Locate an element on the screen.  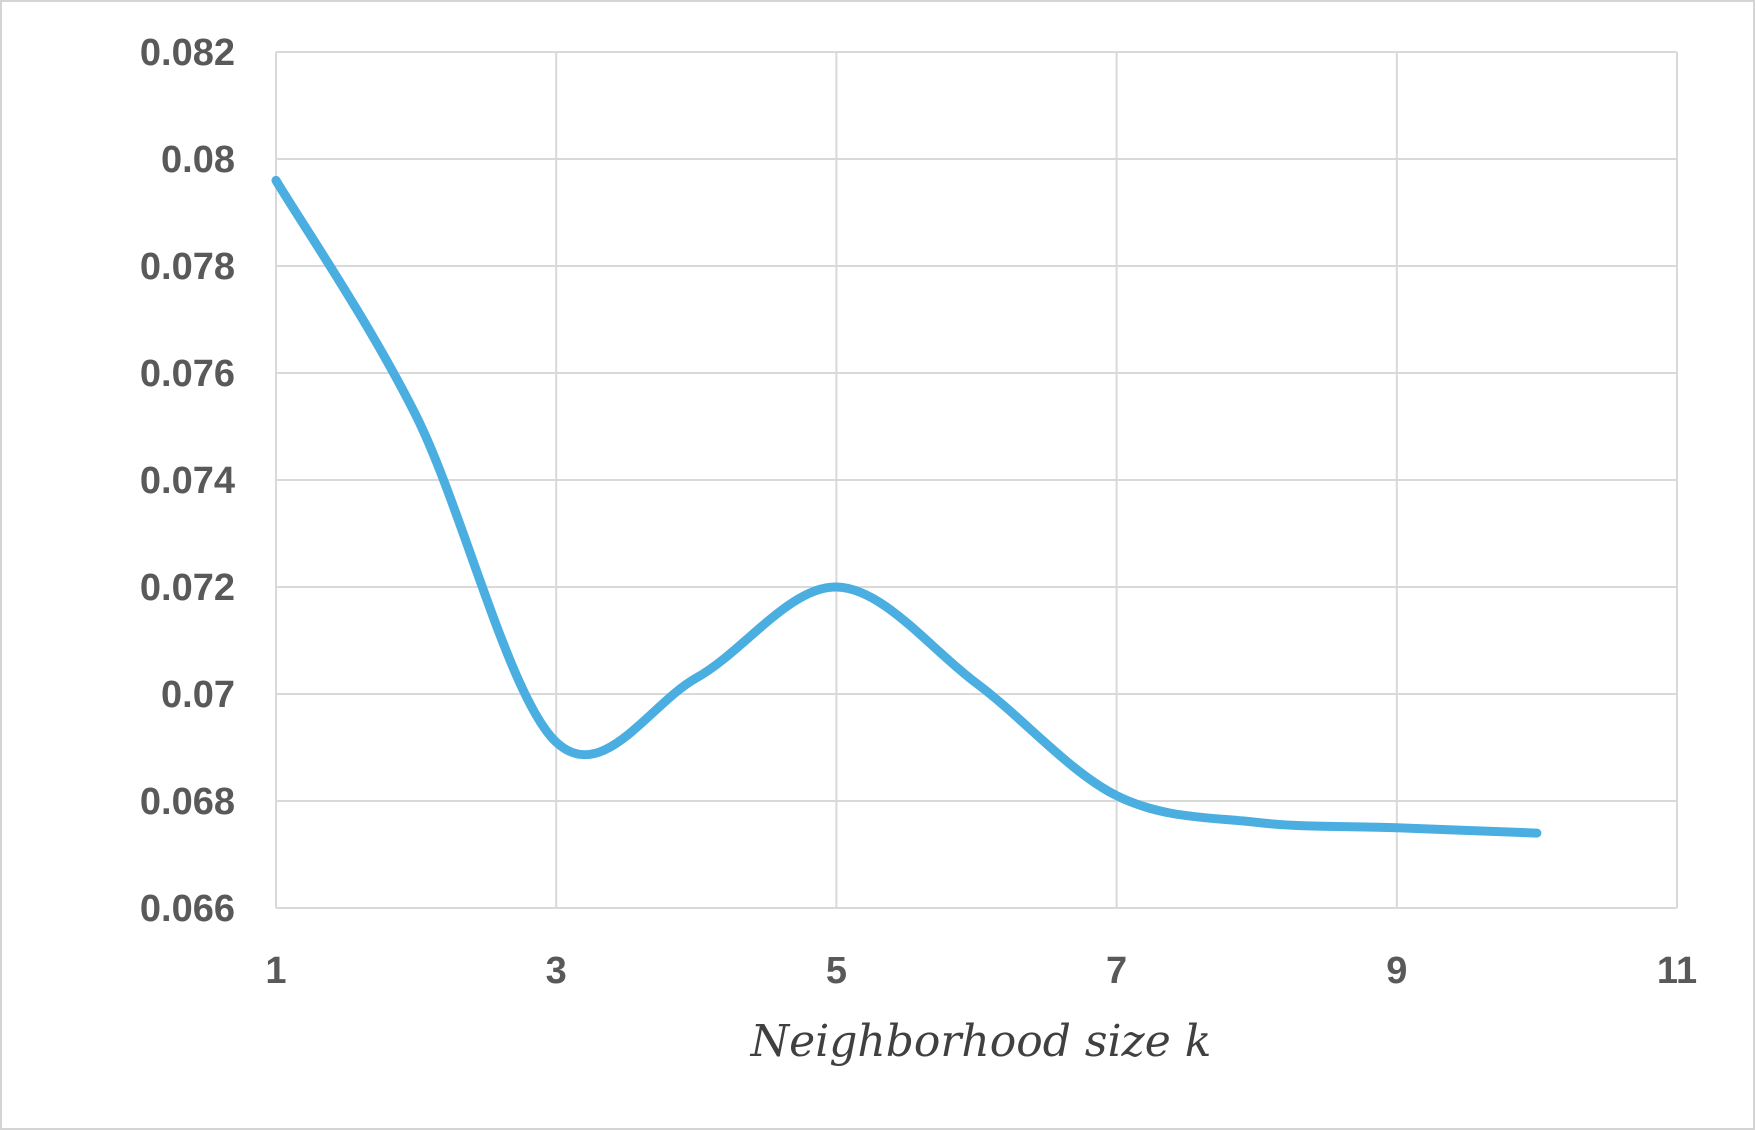
y-tick-label: 0.072 is located at coordinates (187, 588).